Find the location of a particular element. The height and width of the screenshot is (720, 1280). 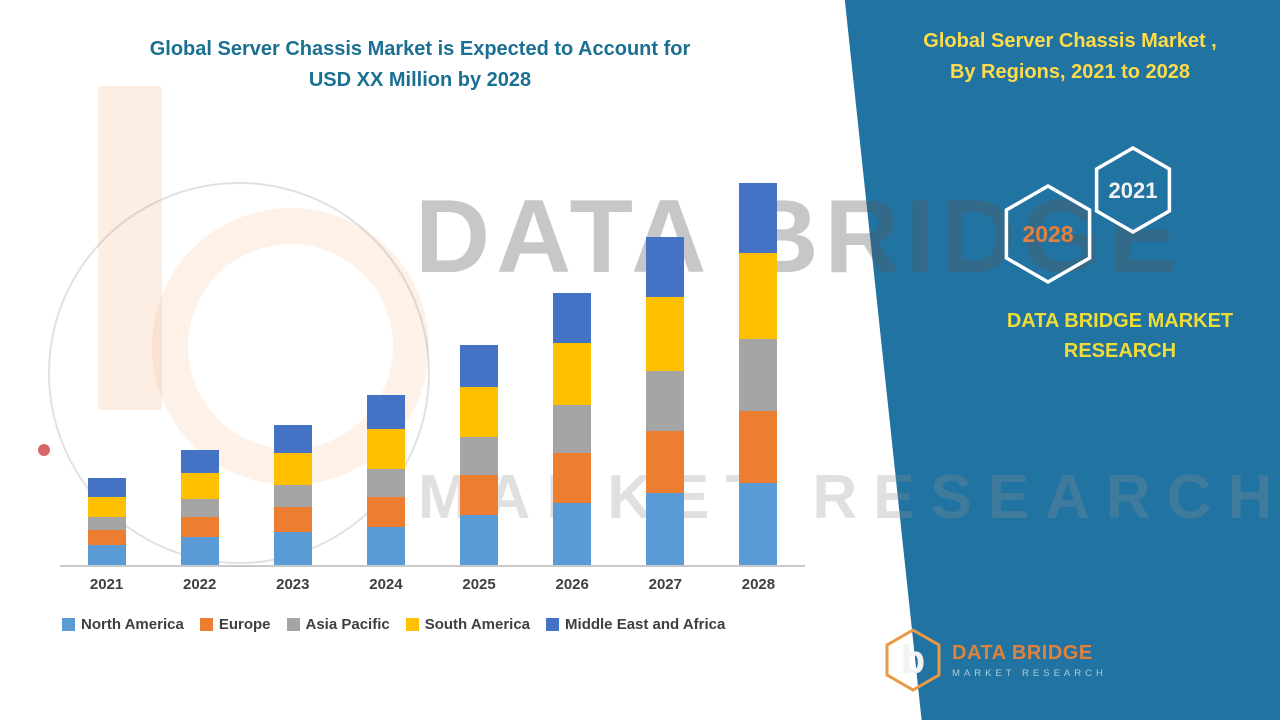

bar-column-2023 is located at coordinates (292, 370).